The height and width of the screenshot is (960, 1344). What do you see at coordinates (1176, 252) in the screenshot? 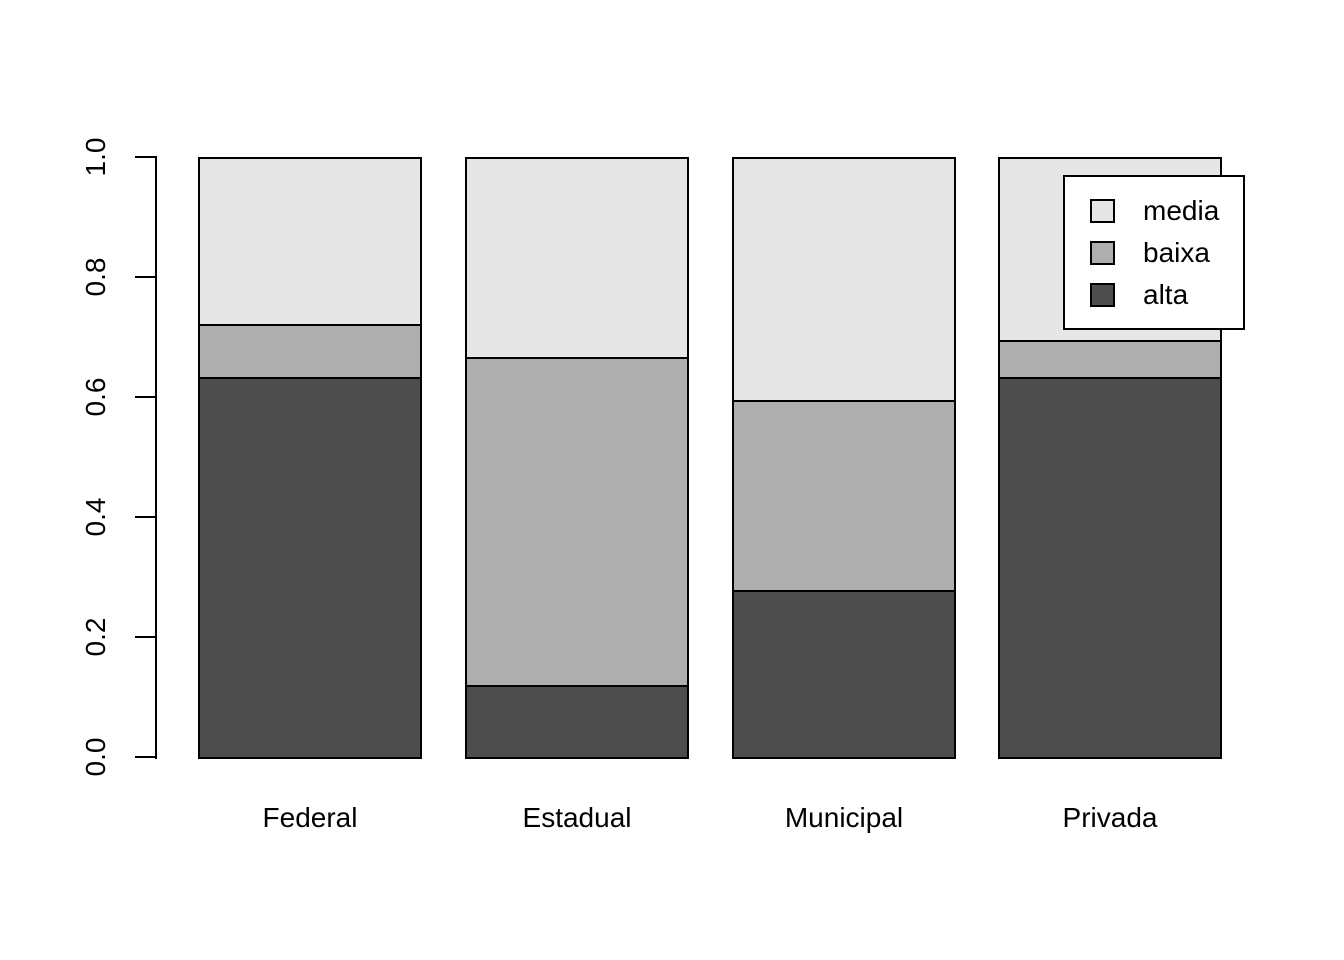
I see `legend-label-baixa: baixa` at bounding box center [1176, 252].